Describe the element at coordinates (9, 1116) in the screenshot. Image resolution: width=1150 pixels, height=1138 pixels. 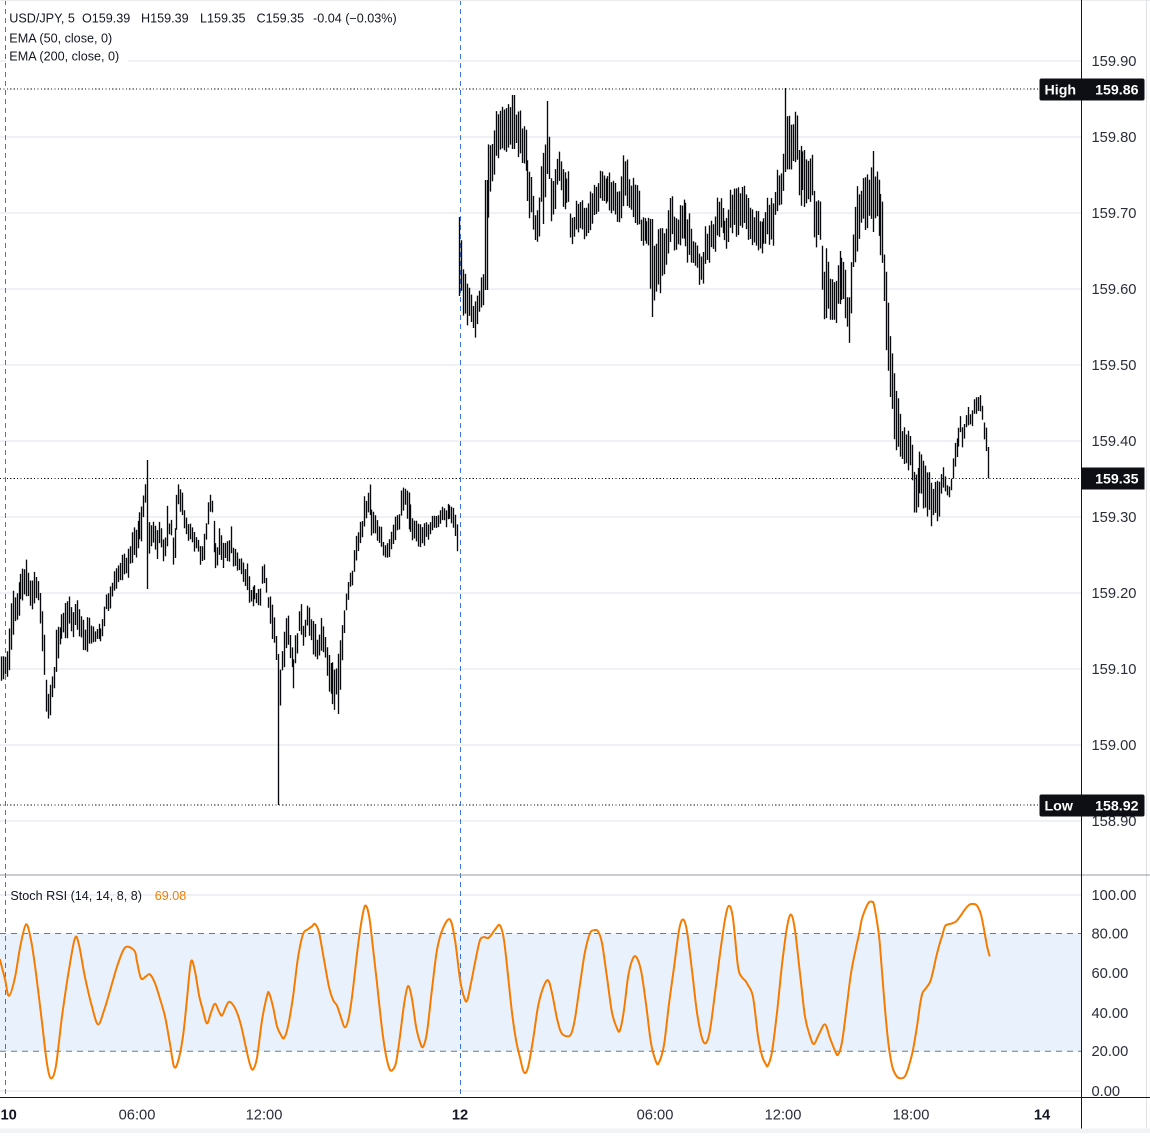
I see `svg-text: 10` at that location.